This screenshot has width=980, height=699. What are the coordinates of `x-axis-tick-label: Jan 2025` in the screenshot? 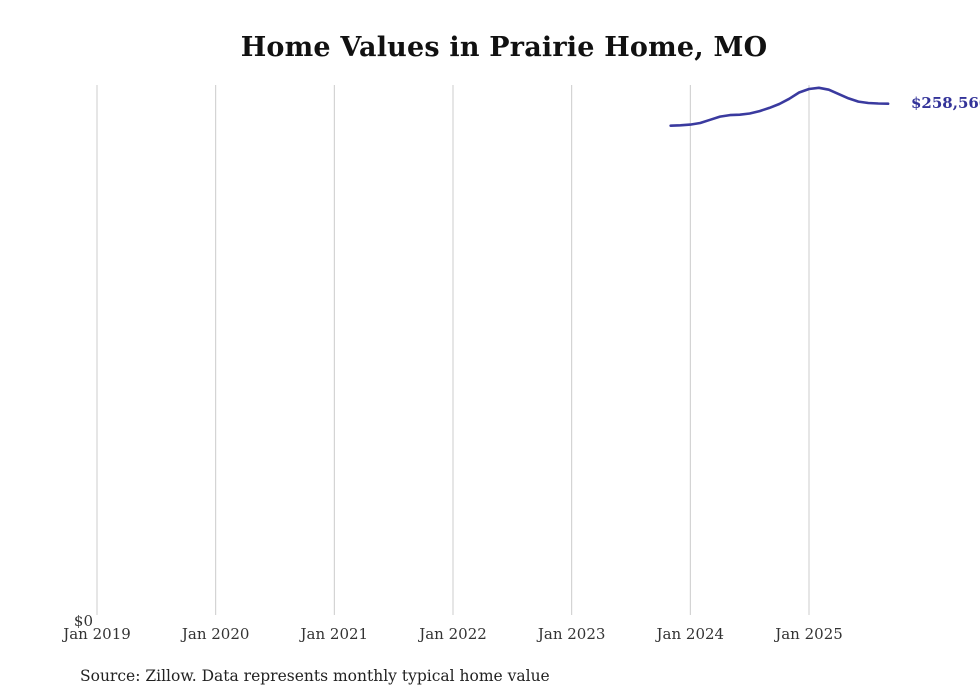 It's located at (809, 634).